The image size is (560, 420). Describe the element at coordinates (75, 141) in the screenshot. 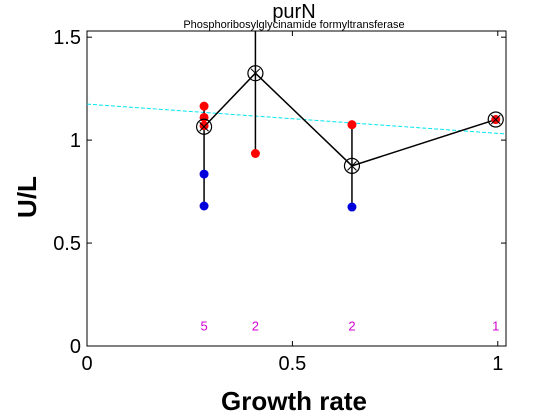

I see `y-tick-label: 1` at that location.